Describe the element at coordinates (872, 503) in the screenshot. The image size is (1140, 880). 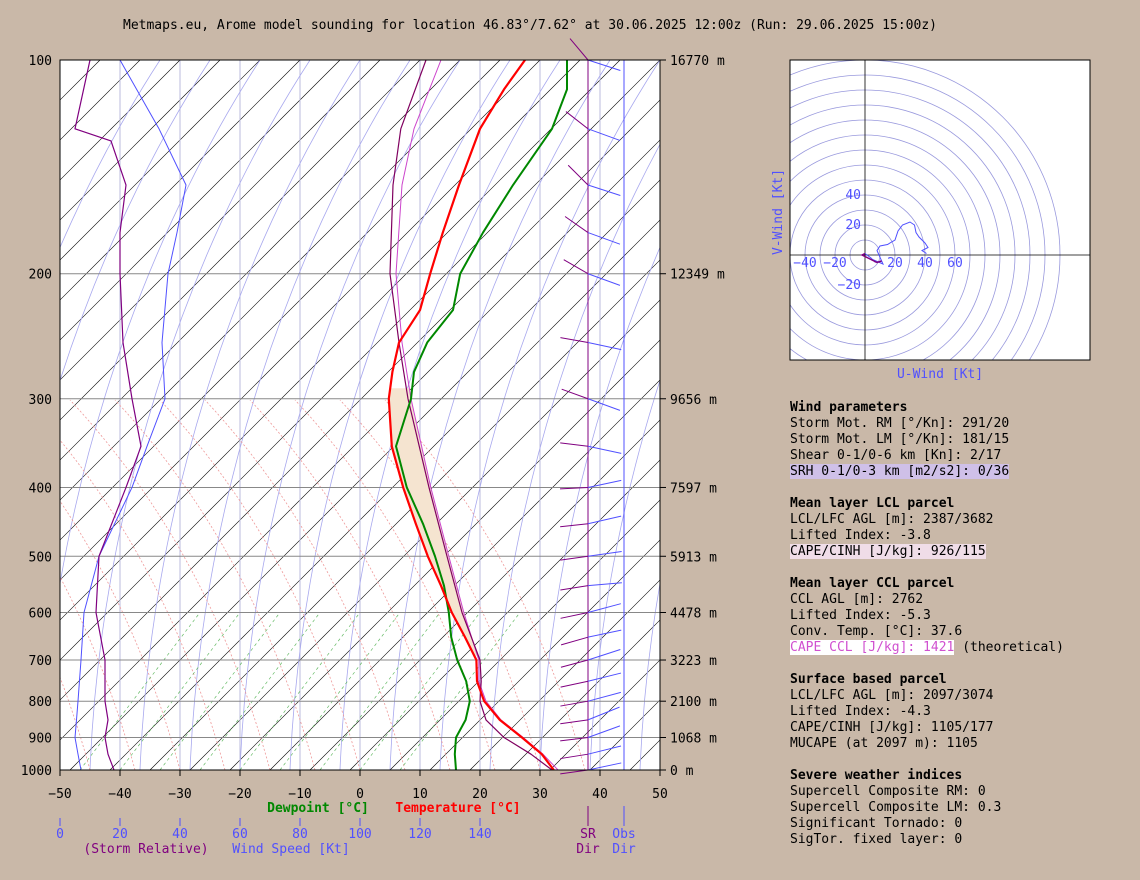
I see `lcl-parcel-heading: Mean layer LCL parcel` at that location.